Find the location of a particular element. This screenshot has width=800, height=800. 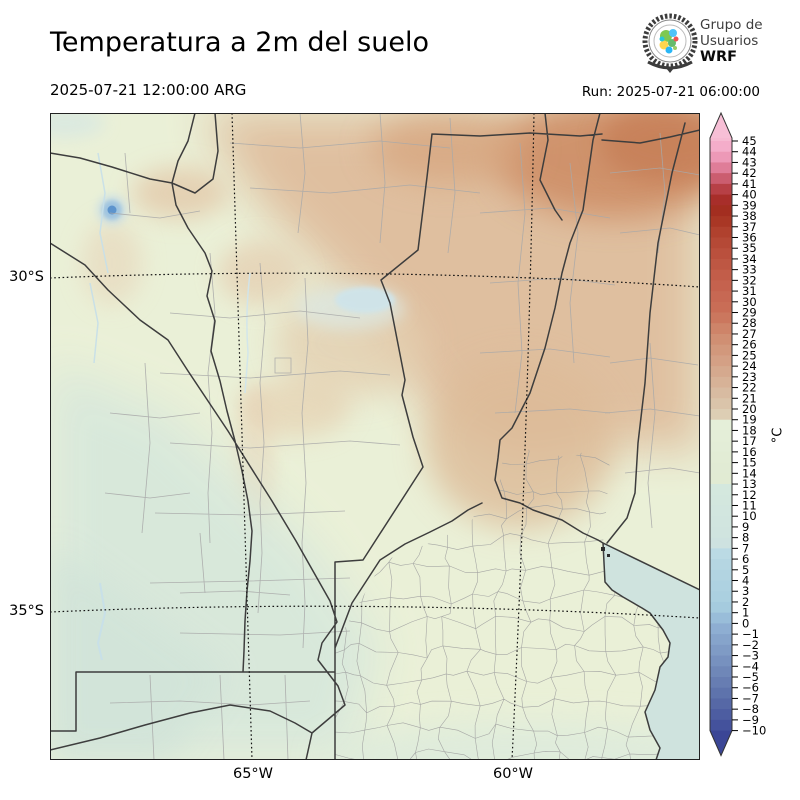

colorbar-tick-label: −2 is located at coordinates (750, 645).